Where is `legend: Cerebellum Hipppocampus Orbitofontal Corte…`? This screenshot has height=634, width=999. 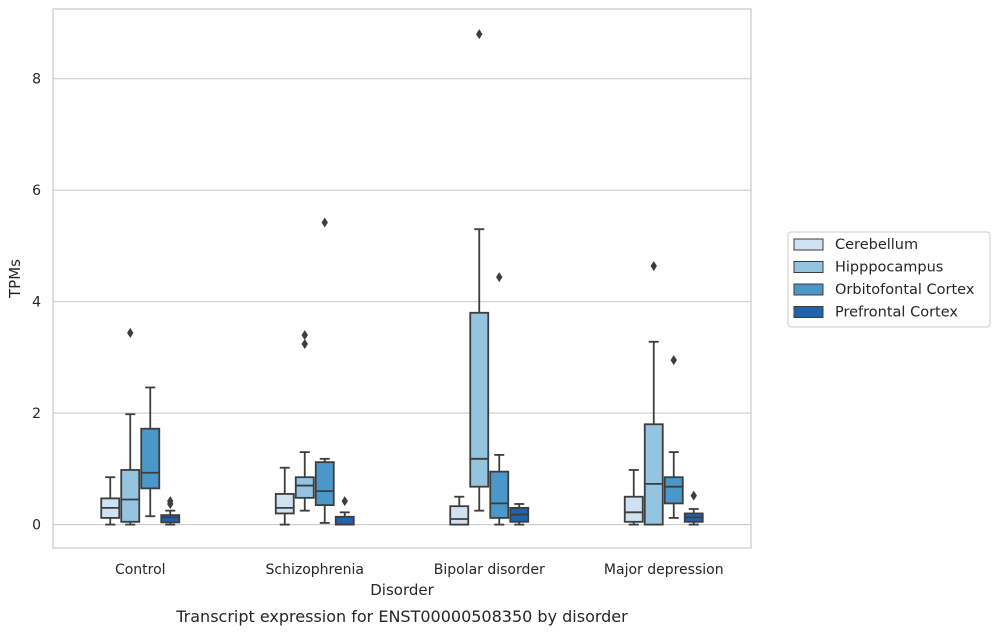
legend: Cerebellum Hipppocampus Orbitofontal Corte… is located at coordinates (889, 279).